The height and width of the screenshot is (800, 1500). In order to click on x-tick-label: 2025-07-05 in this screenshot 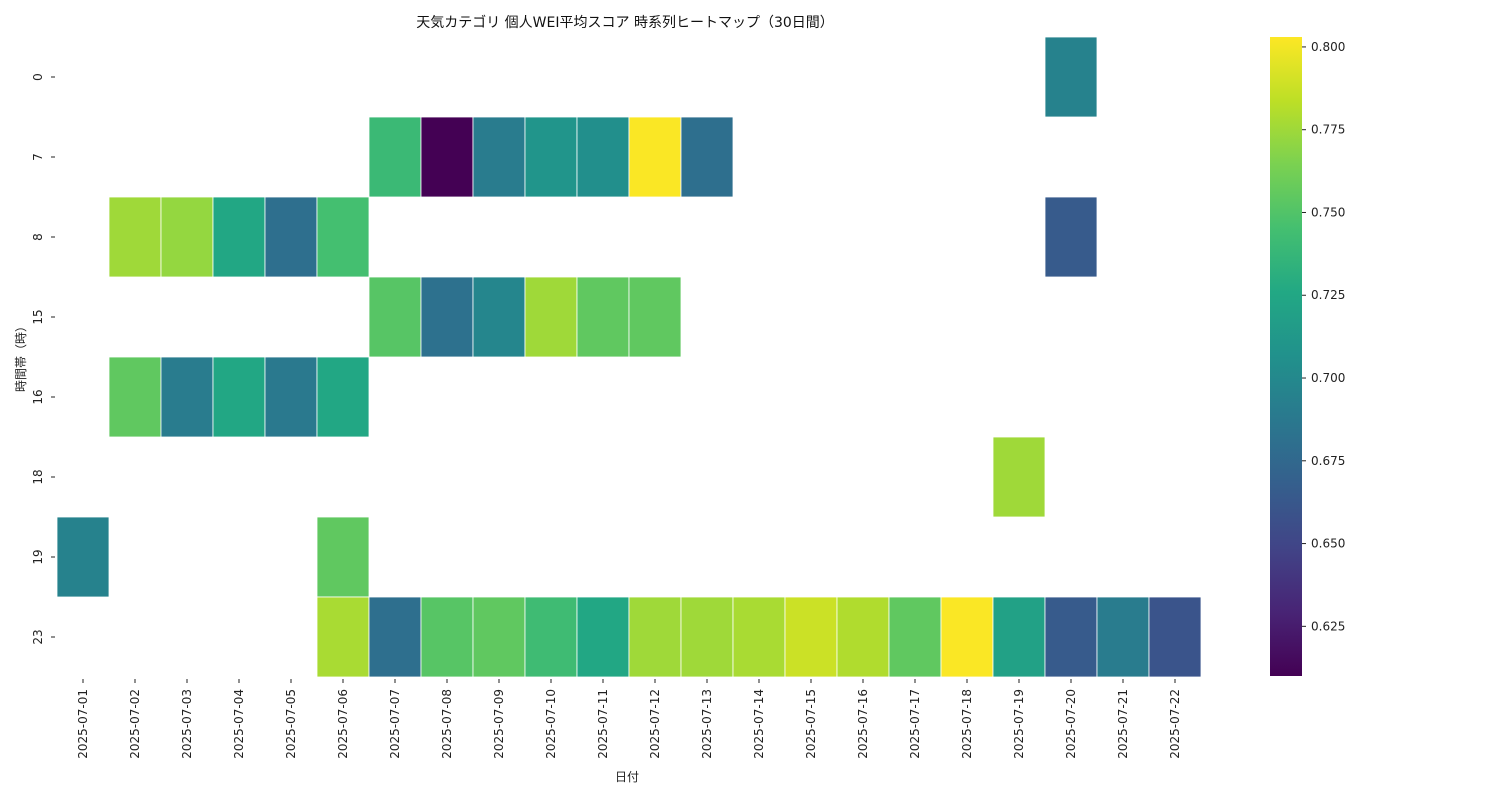, I will do `click(291, 724)`.